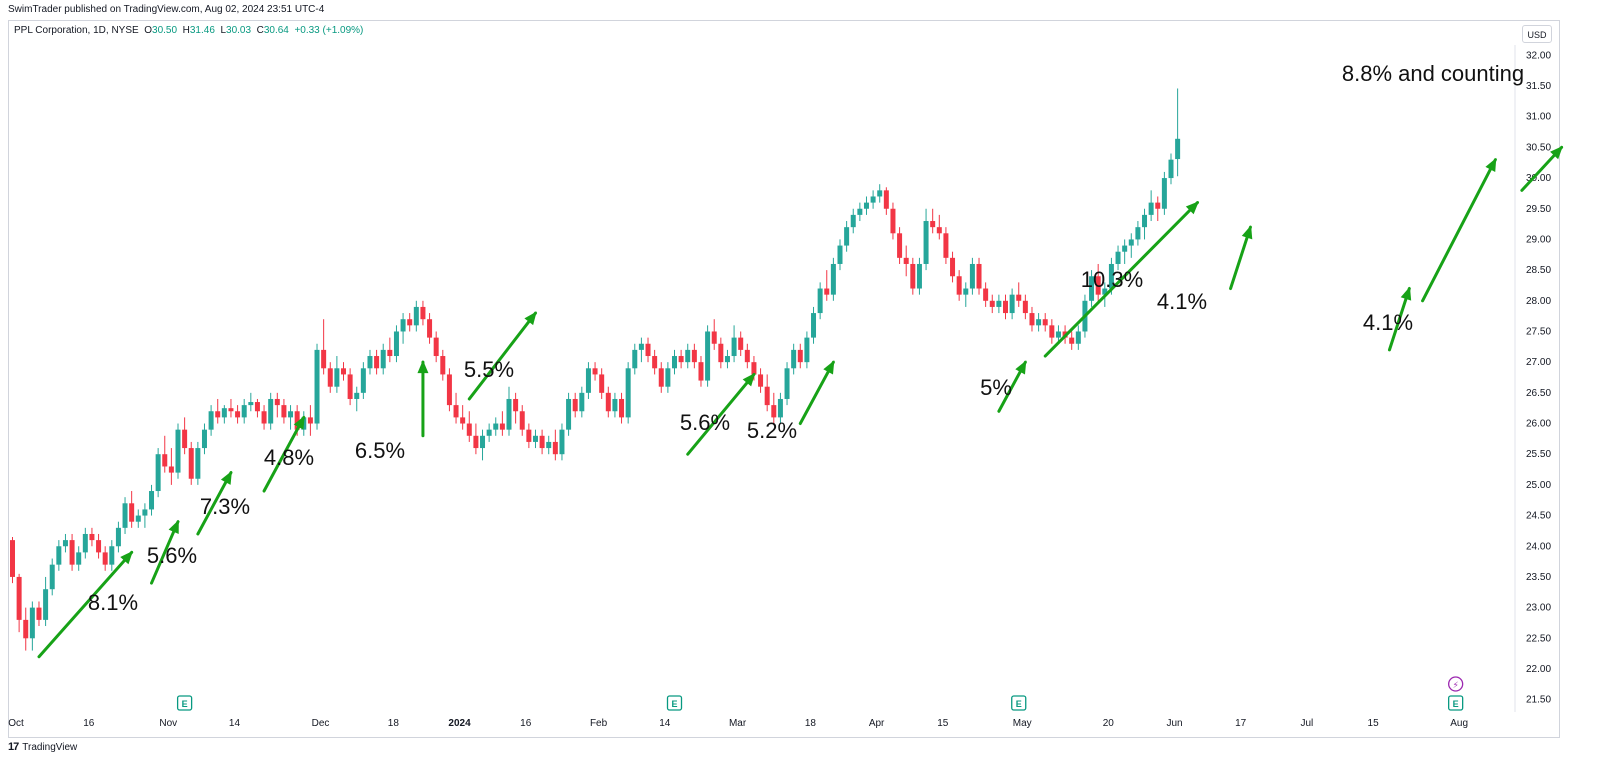 The height and width of the screenshot is (777, 1600). I want to click on high-label: H, so click(186, 30).